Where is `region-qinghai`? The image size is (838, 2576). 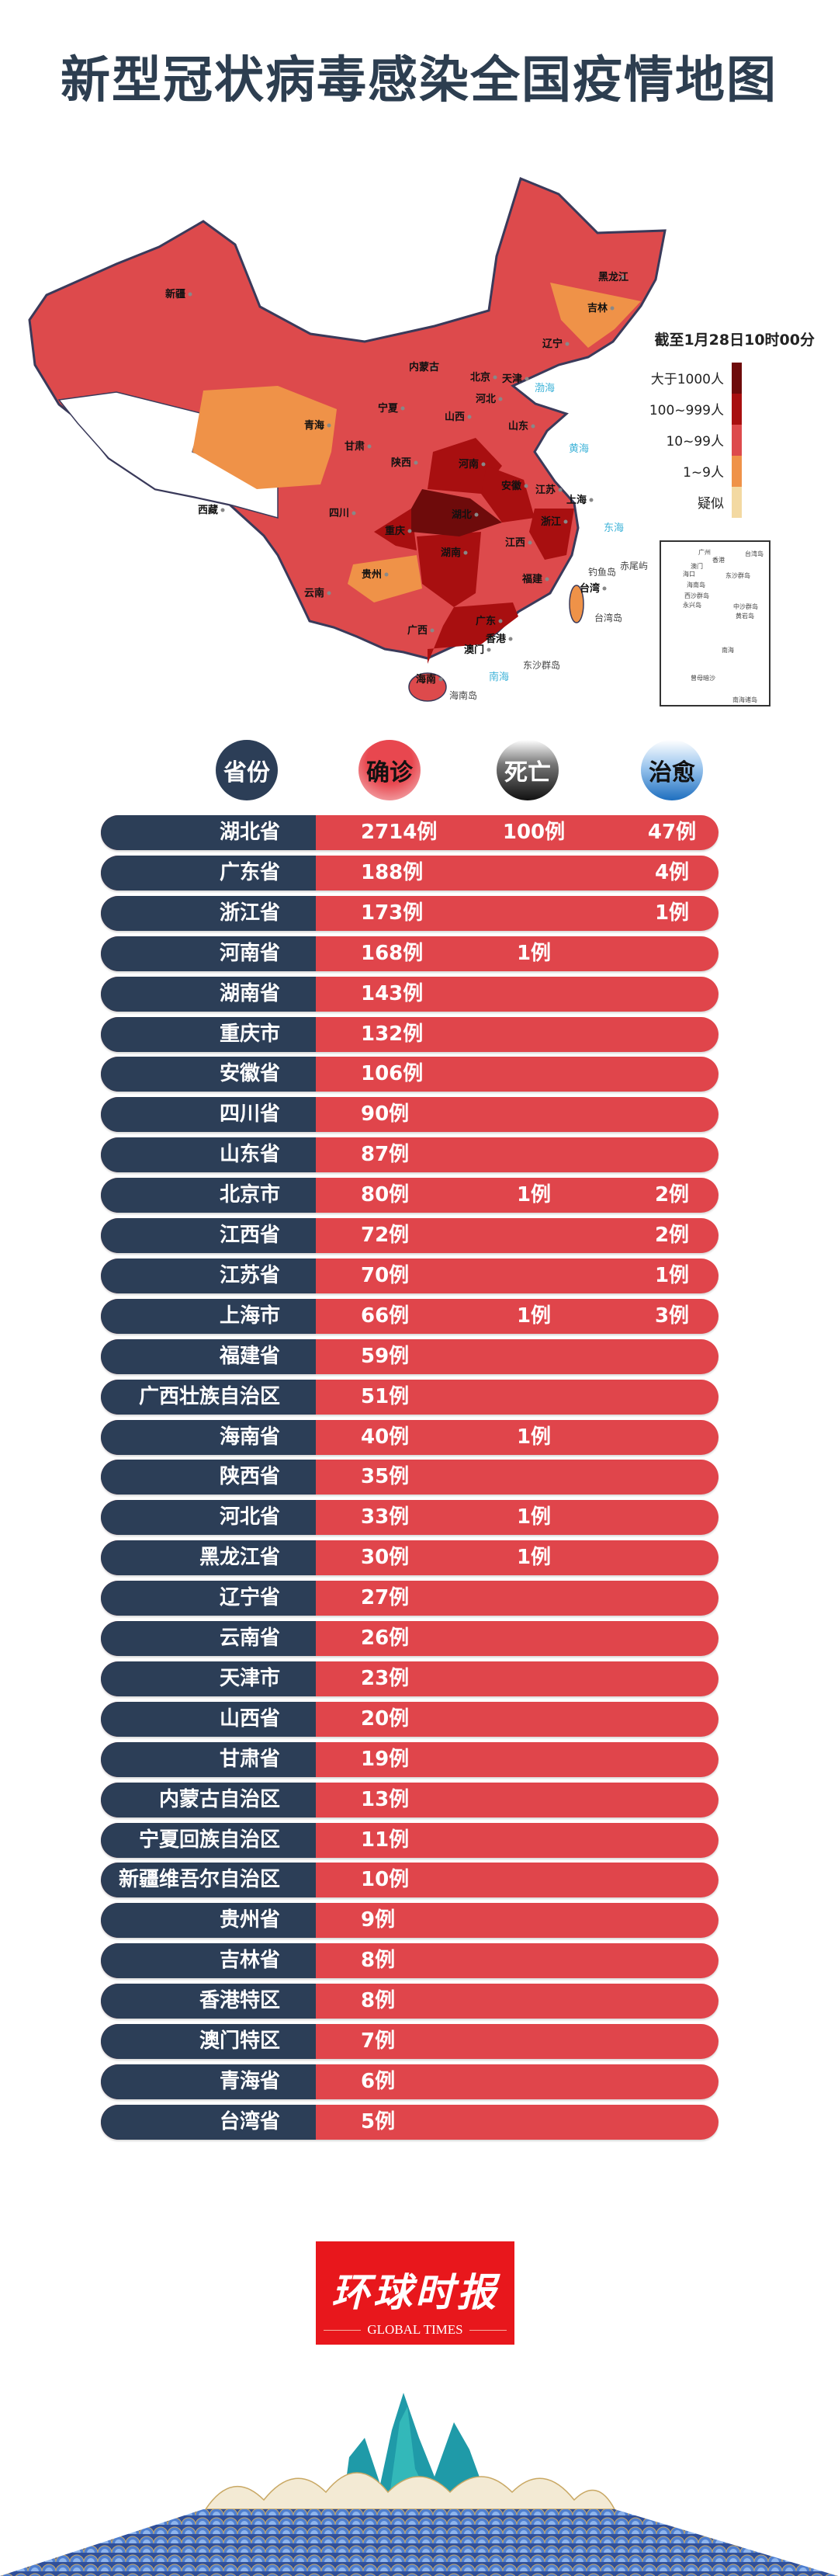 region-qinghai is located at coordinates (264, 437).